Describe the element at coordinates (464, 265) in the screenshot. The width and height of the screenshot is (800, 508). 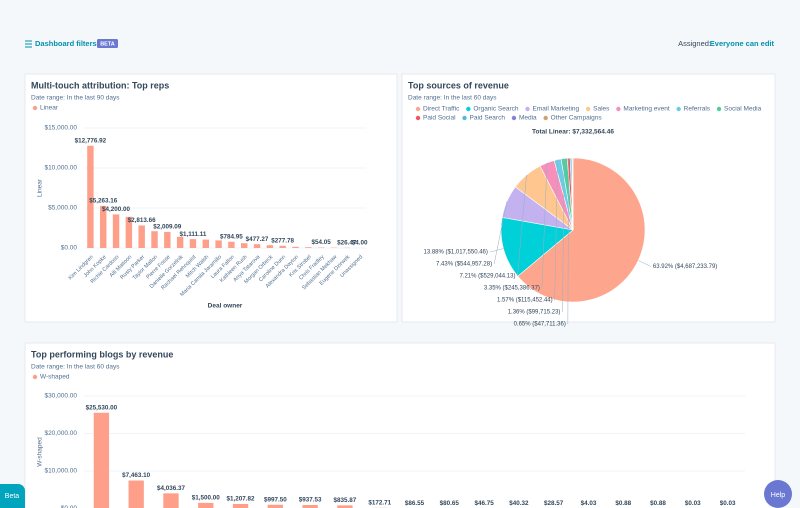
I see `data-label: 7.43% ($544,957.28)` at that location.